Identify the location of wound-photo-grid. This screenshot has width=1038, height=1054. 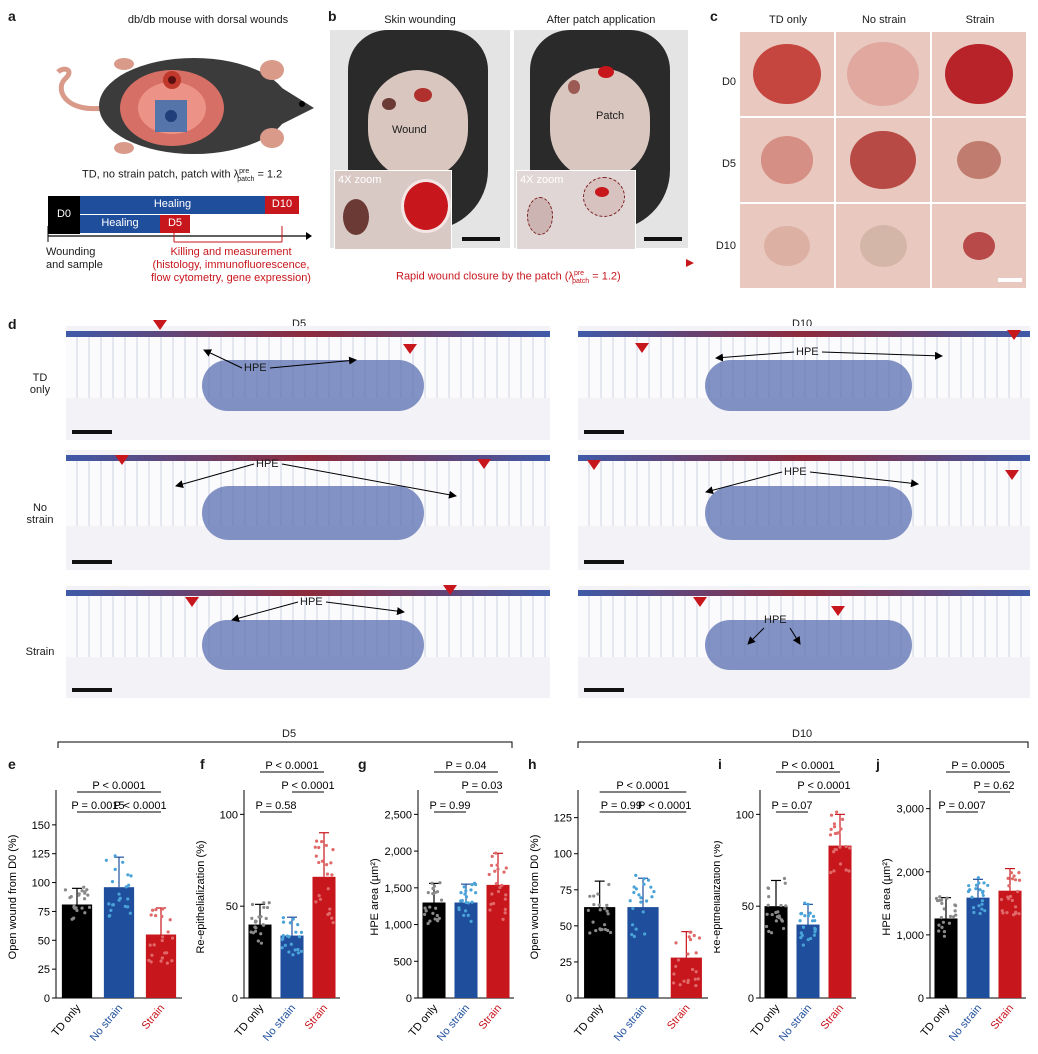
(884, 160).